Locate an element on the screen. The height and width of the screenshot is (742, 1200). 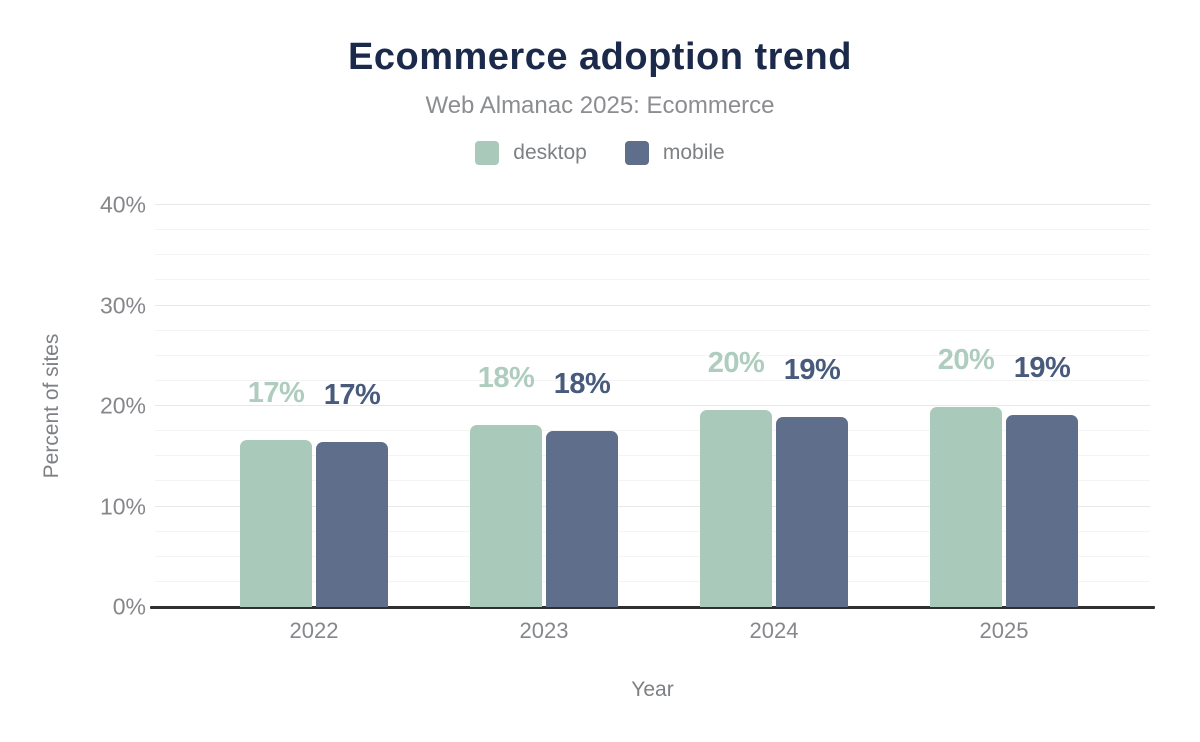
bar-mobile-2023 is located at coordinates (582, 519).